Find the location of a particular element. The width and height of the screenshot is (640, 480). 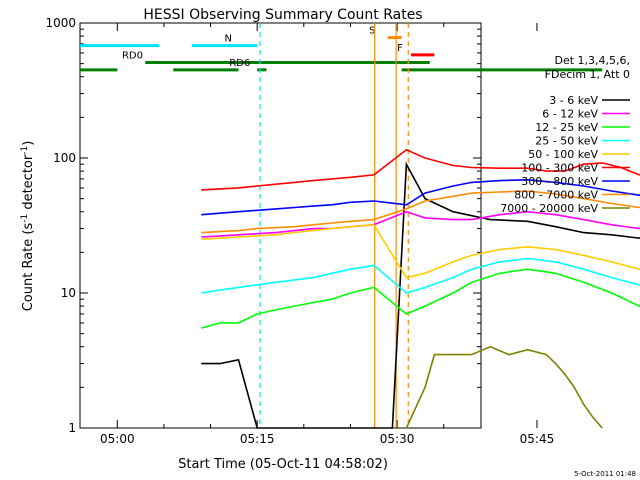

flag-label: RD6 is located at coordinates (239, 63).